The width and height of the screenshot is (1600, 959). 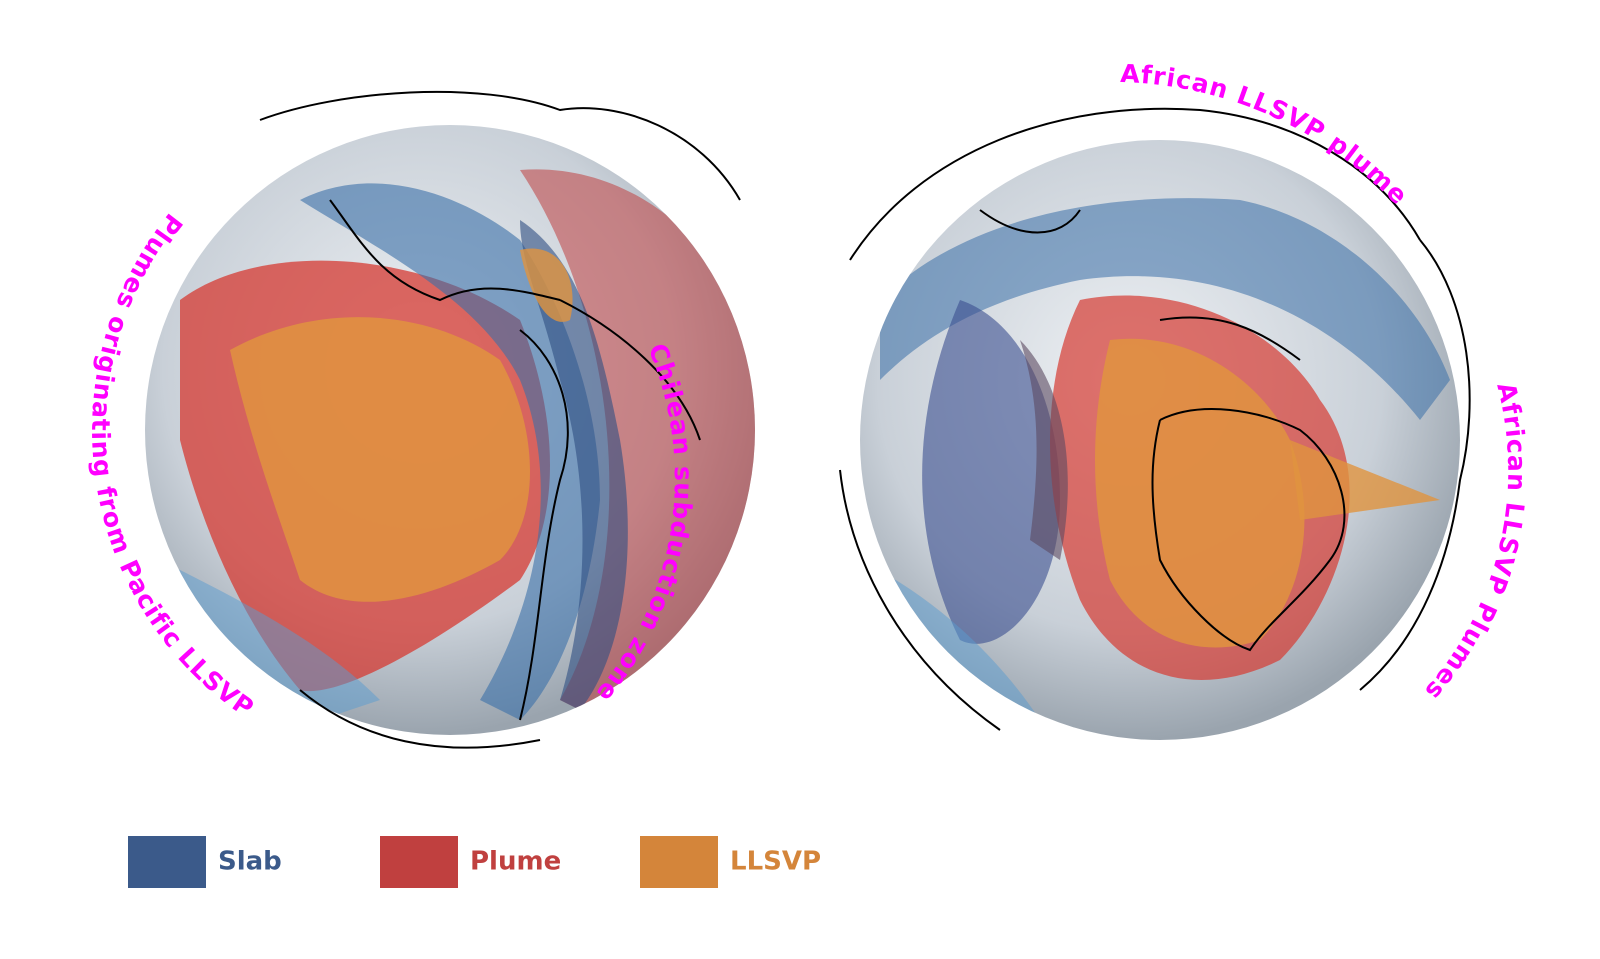 I want to click on coastline, so click(x=420, y=719).